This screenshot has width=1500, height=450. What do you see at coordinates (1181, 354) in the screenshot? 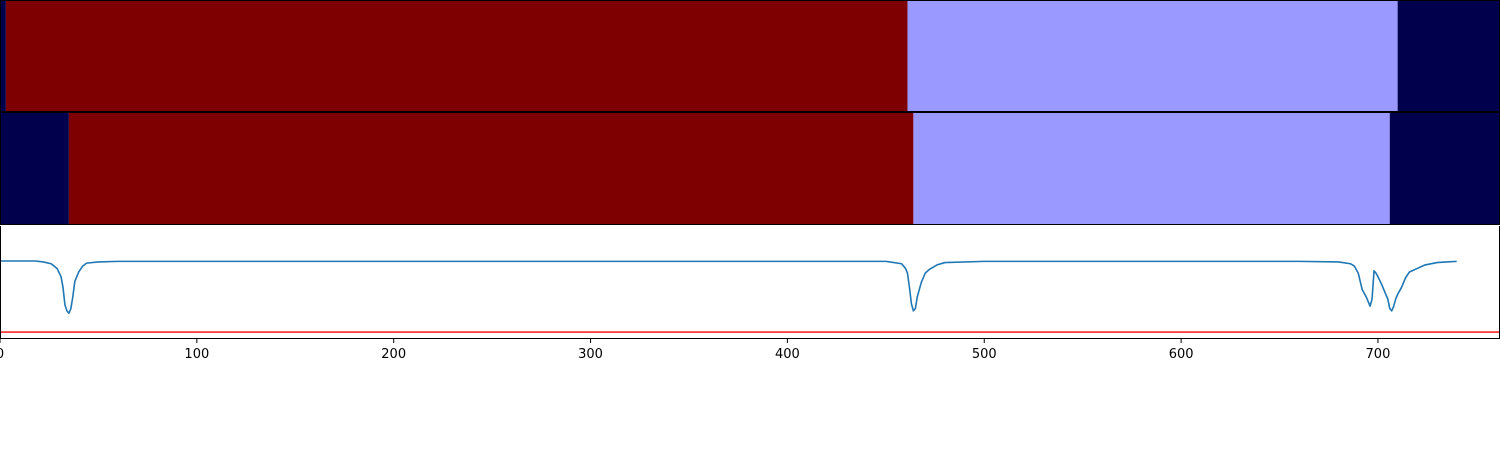
I see `x-tick-label-600: 600` at bounding box center [1181, 354].